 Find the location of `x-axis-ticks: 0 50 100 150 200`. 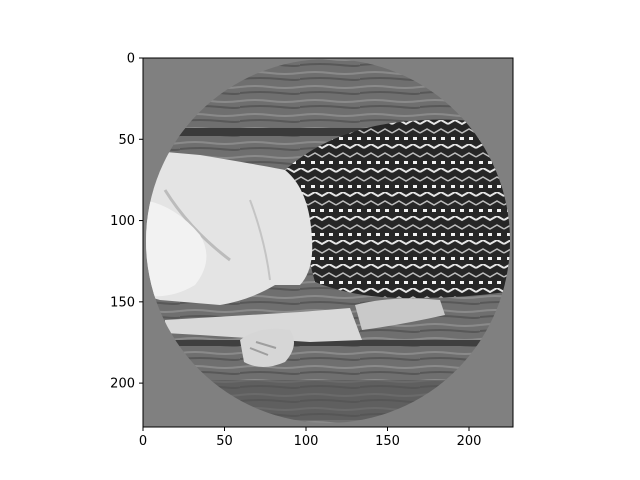

x-axis-ticks: 0 50 100 150 200 is located at coordinates (310, 438).